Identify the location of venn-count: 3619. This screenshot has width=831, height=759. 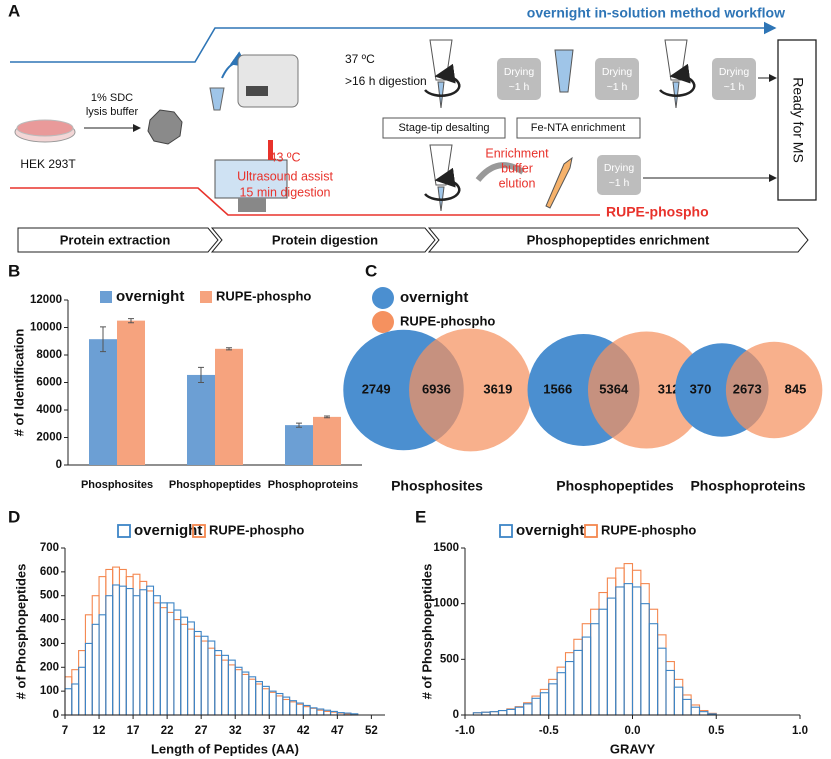
(497, 388).